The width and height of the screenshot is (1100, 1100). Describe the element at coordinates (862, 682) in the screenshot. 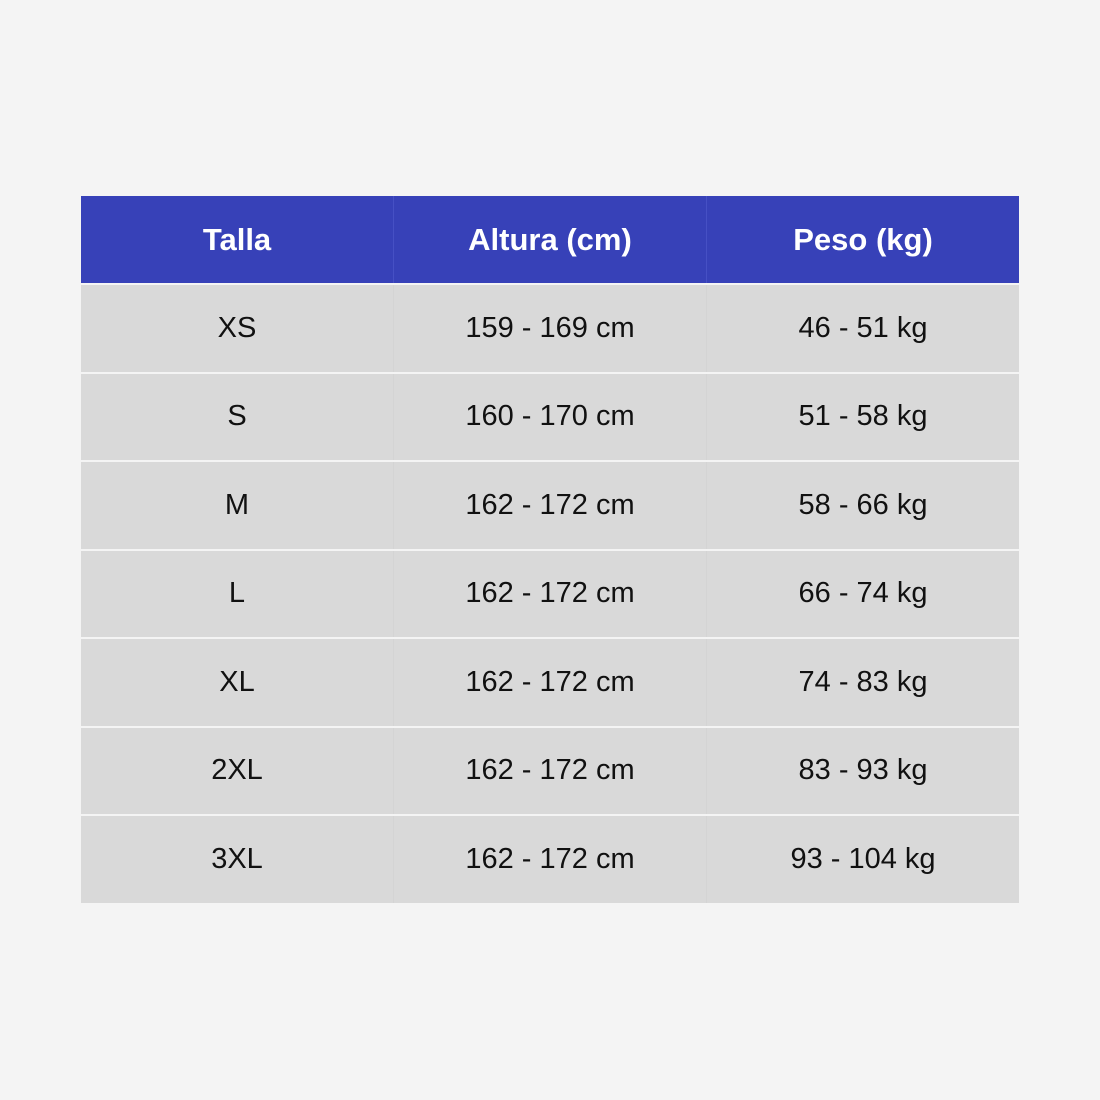

I see `cell-weight: 74 - 83 kg` at that location.